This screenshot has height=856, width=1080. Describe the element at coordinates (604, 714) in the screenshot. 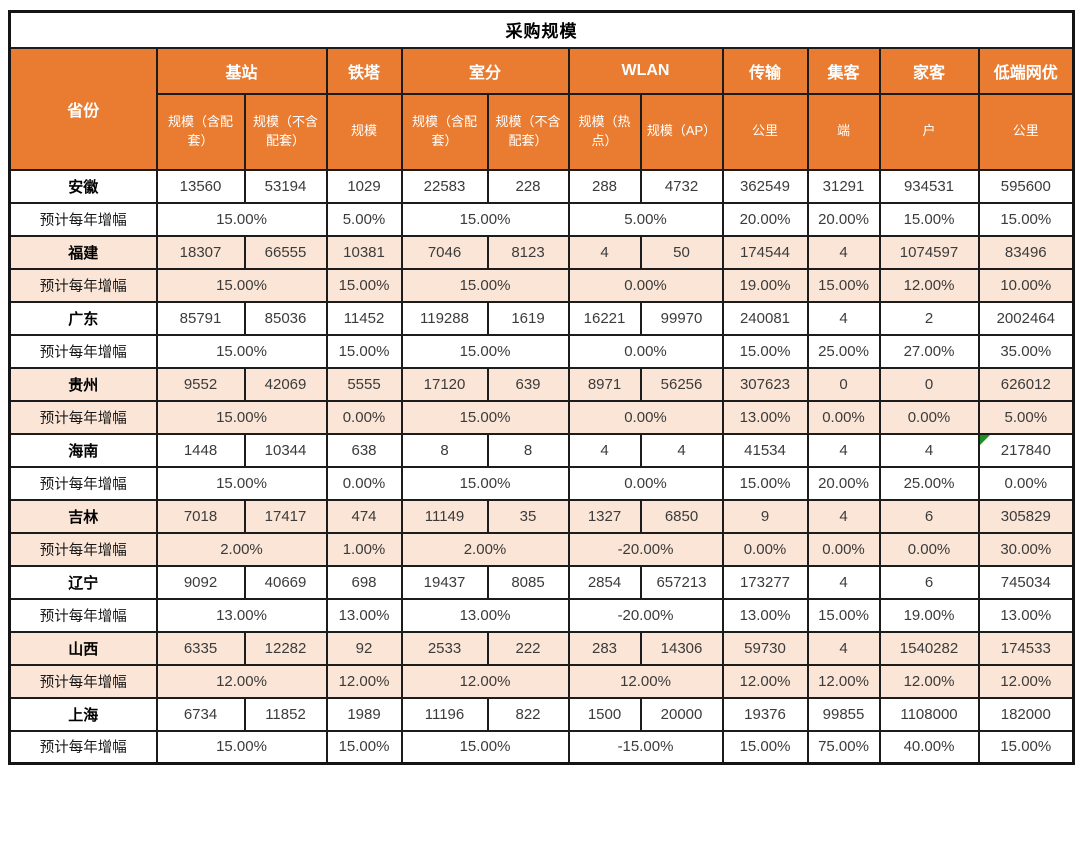

I see `value-cell: 1500` at that location.